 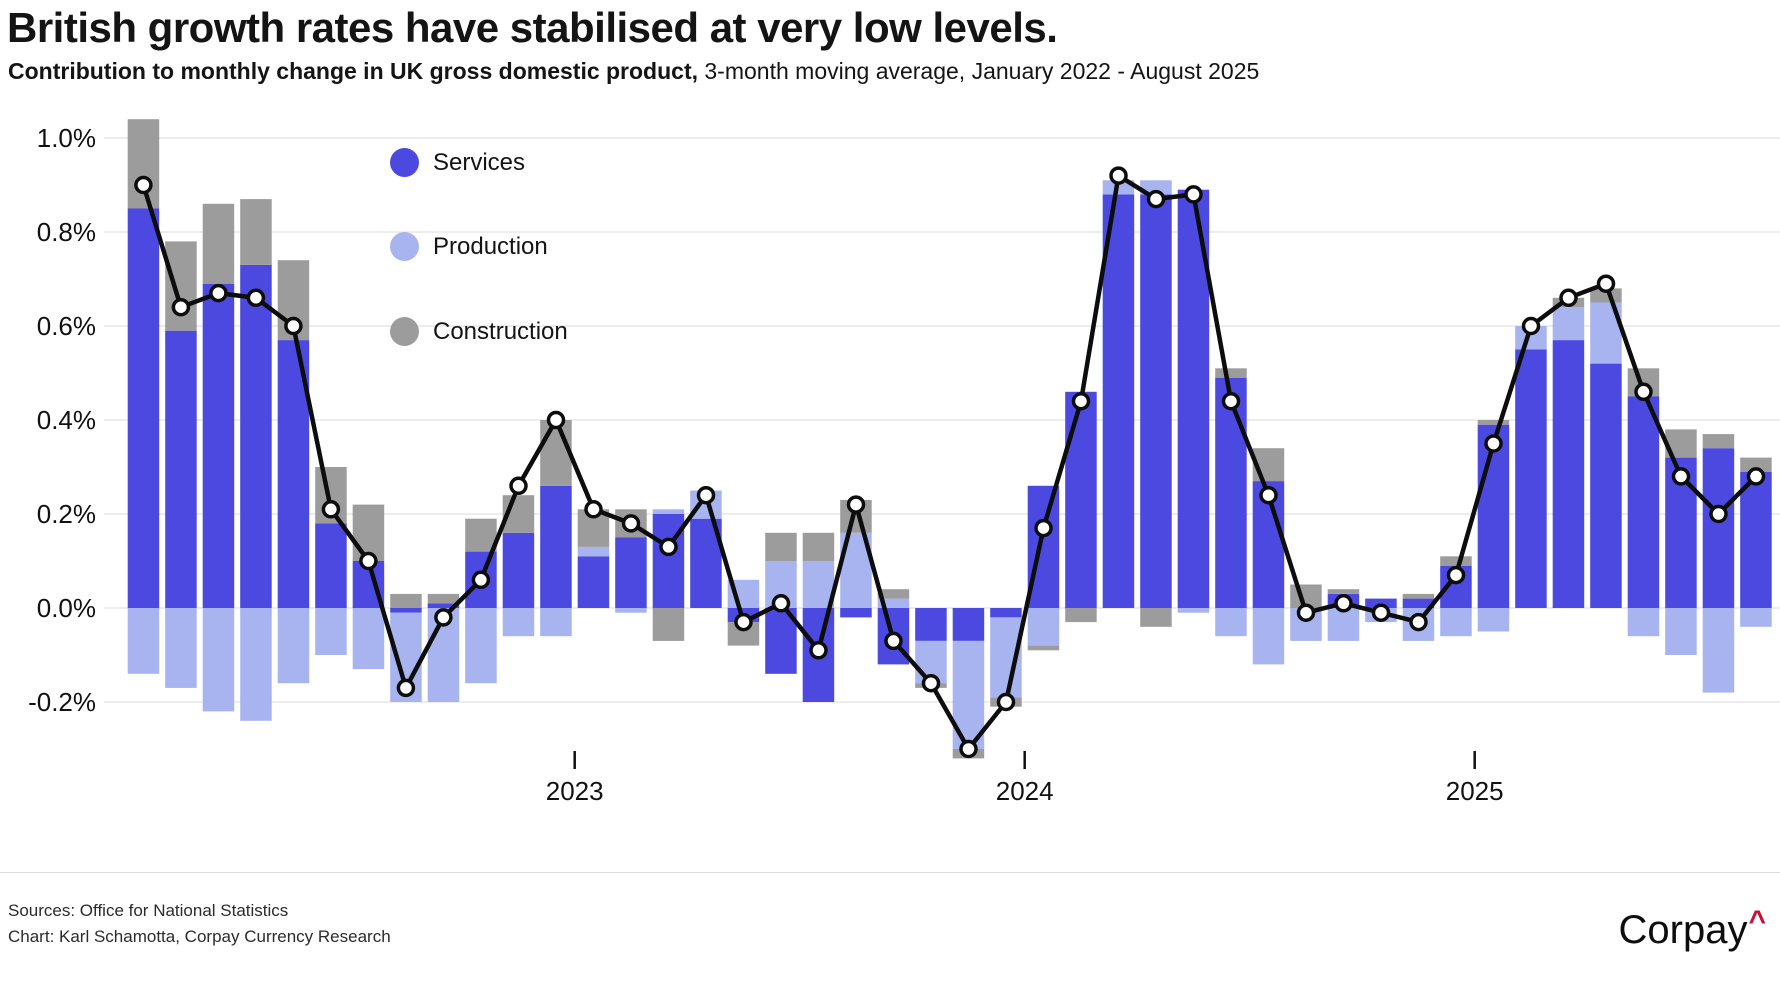 I want to click on construction-swatch-icon, so click(x=404, y=331).